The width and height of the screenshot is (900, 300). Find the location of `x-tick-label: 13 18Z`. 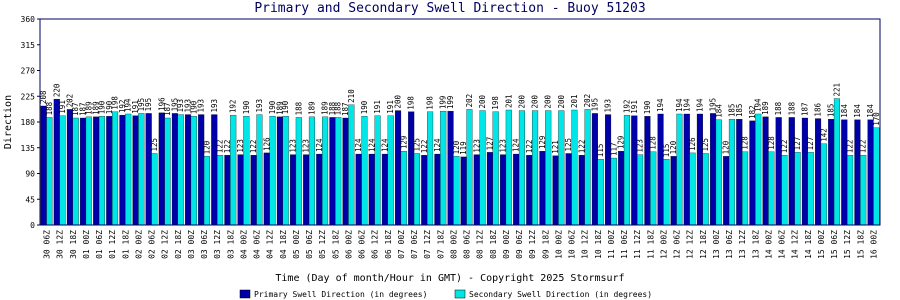

x-tick-label: 13 18Z is located at coordinates (755, 244).